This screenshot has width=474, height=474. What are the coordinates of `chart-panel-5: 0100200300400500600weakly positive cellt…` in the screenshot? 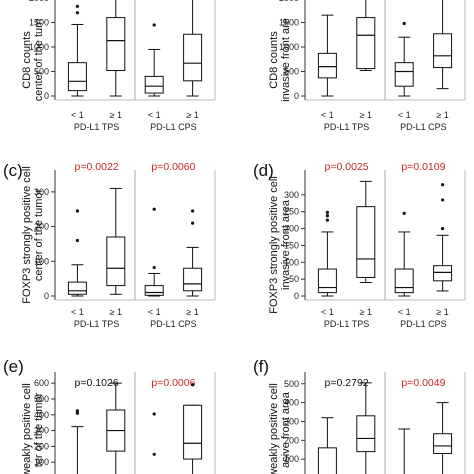 It's located at (109, 415).